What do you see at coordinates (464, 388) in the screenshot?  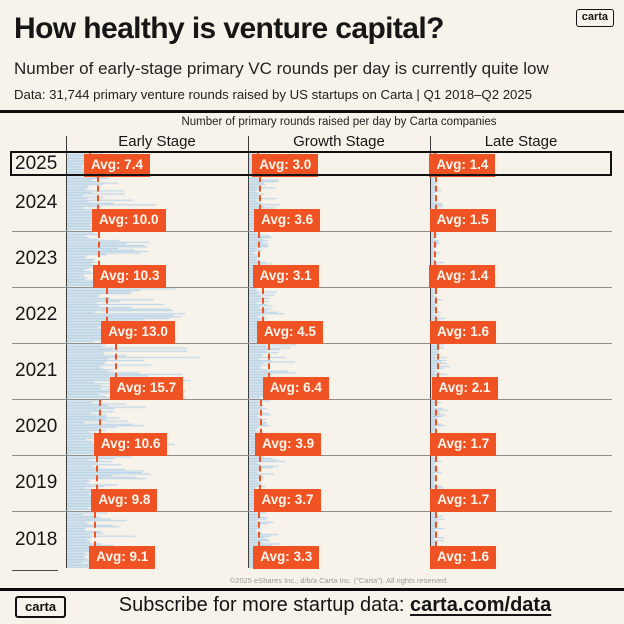 I see `avg-label: Avg: 2.1` at bounding box center [464, 388].